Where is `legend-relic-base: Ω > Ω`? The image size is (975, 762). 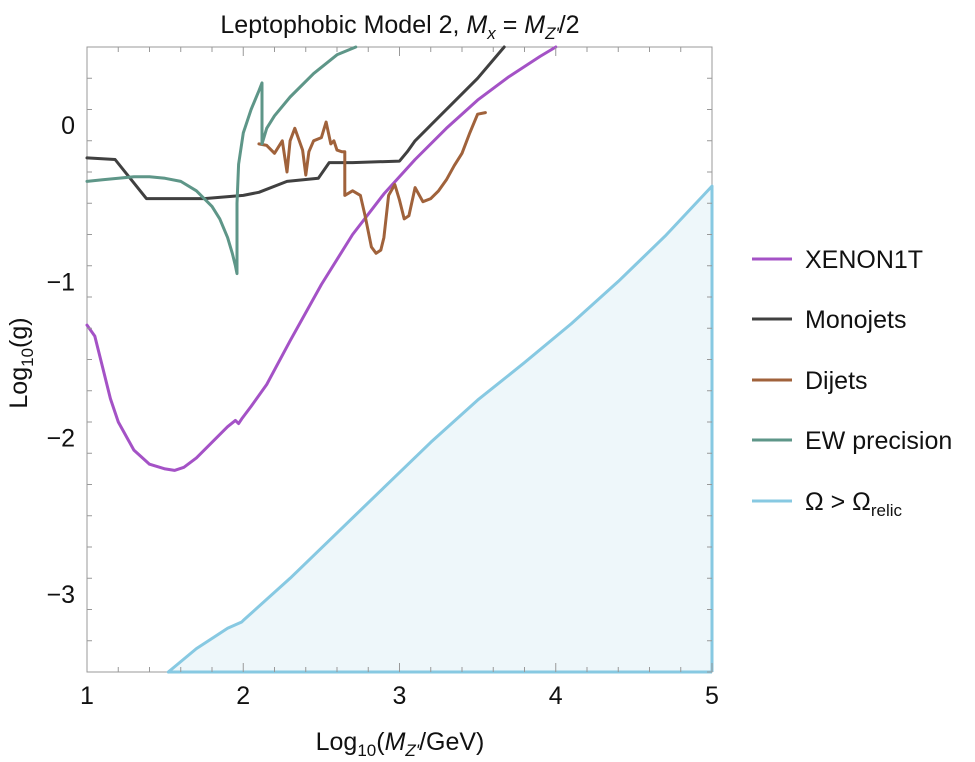
legend-relic-base: Ω > Ω is located at coordinates (838, 502).